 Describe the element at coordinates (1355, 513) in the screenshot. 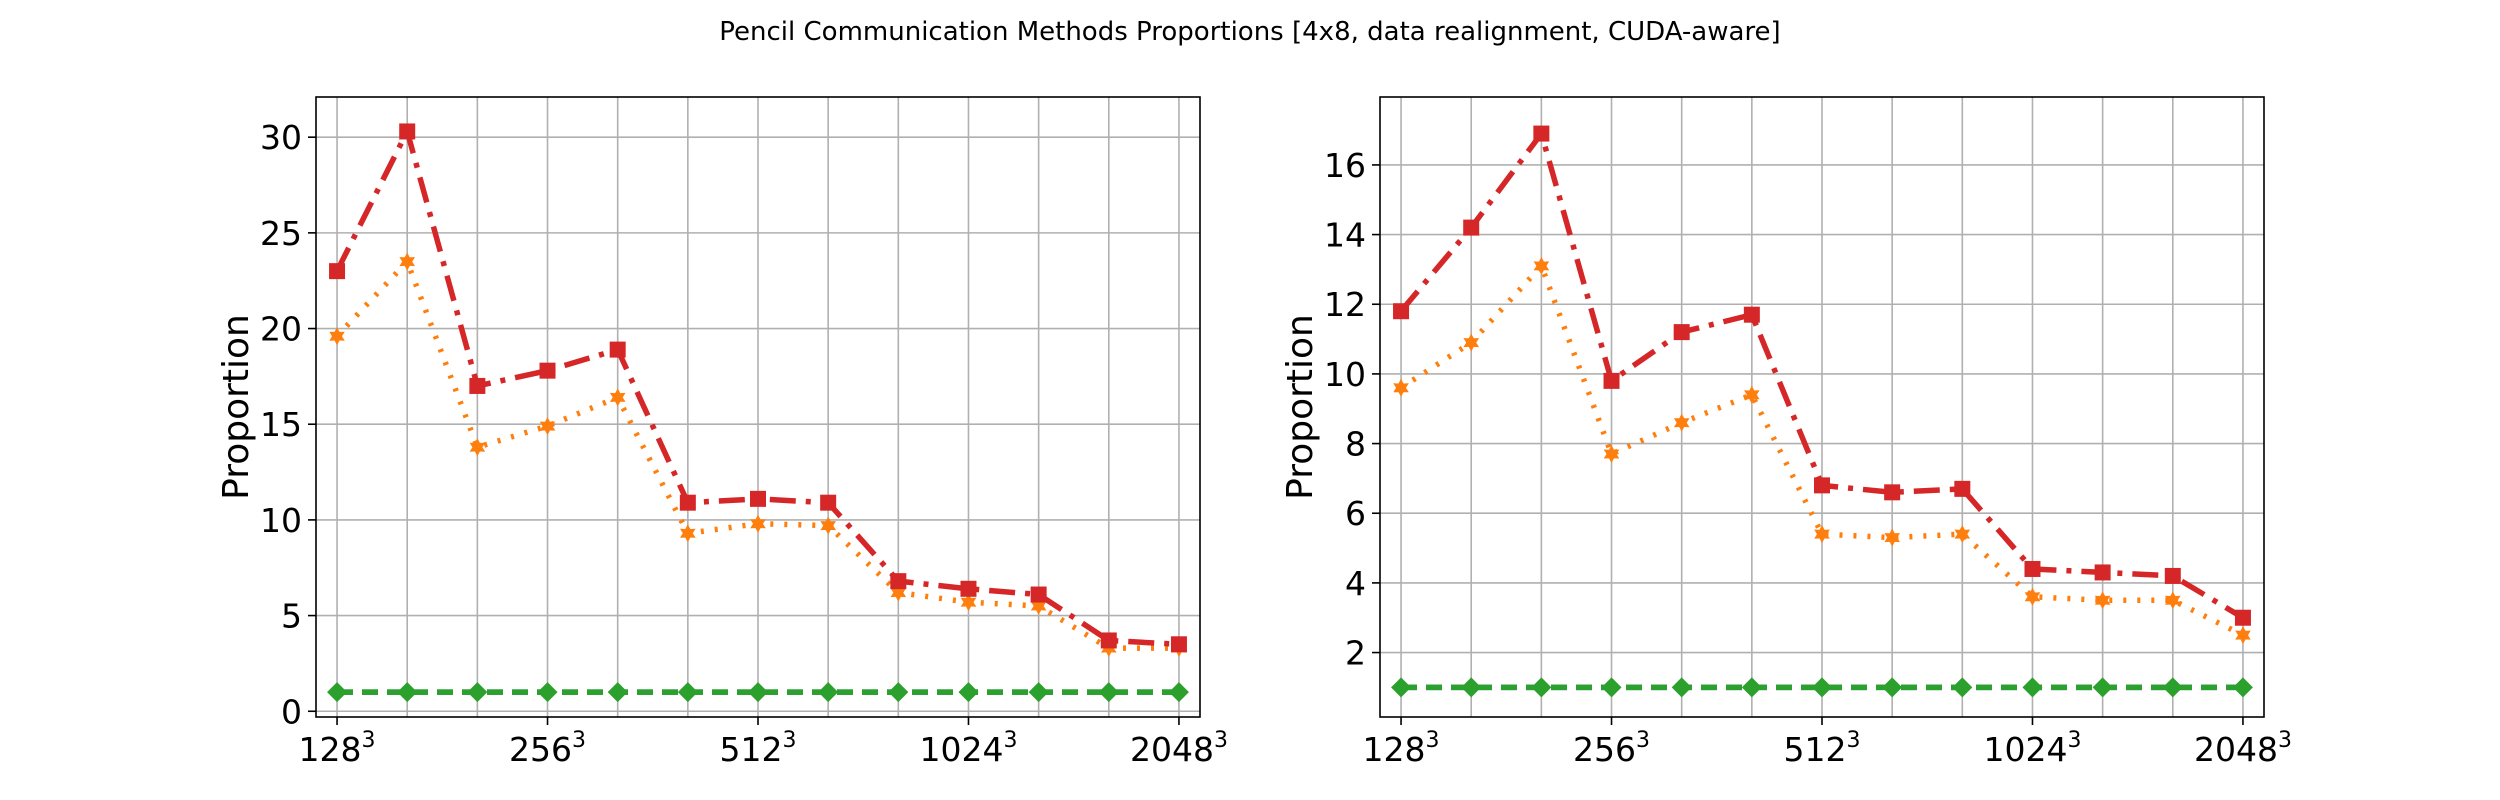

I see `y-tick-label: 6` at that location.